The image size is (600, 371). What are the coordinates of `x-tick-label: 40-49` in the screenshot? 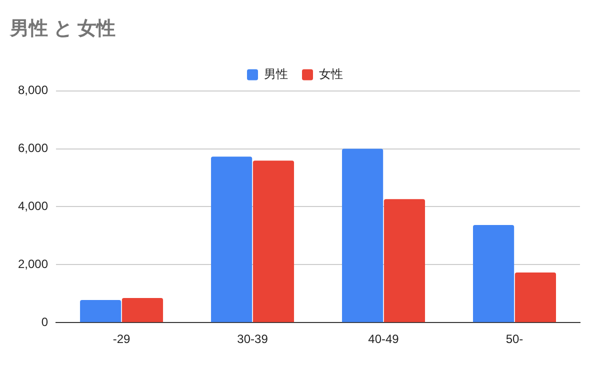 It's located at (384, 339).